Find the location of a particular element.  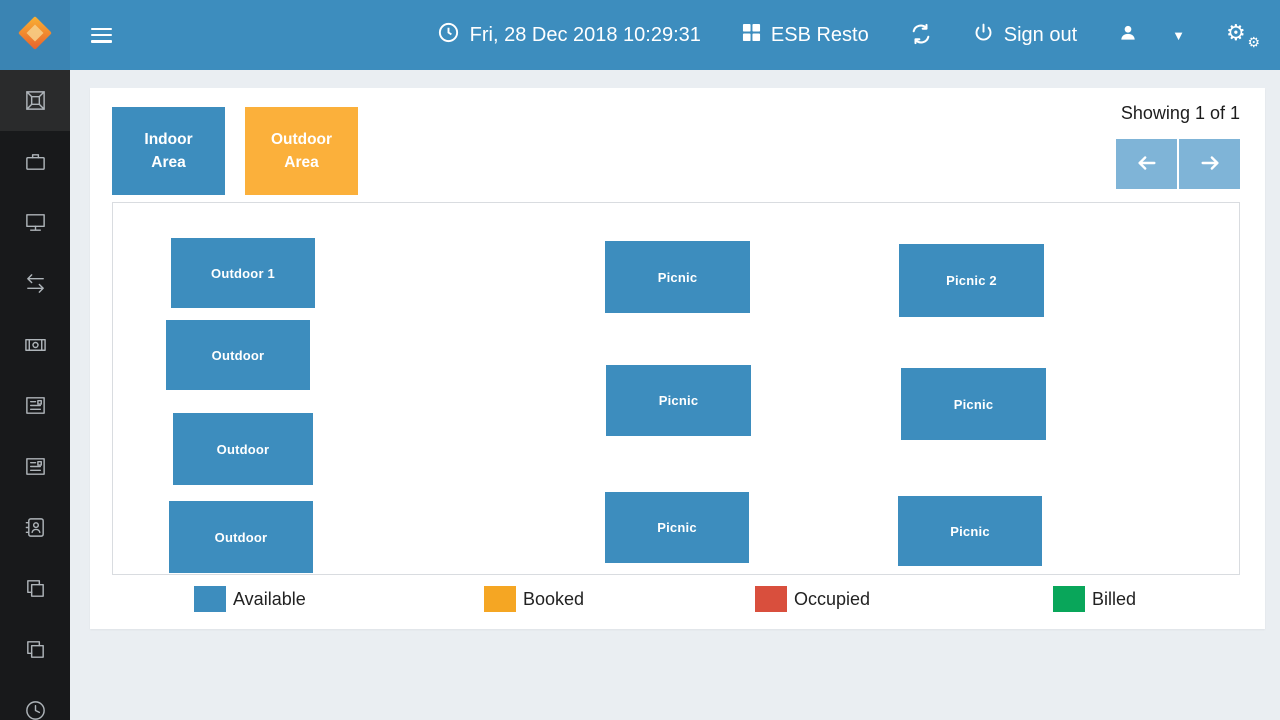

sidebar-item-cash is located at coordinates (35, 344).